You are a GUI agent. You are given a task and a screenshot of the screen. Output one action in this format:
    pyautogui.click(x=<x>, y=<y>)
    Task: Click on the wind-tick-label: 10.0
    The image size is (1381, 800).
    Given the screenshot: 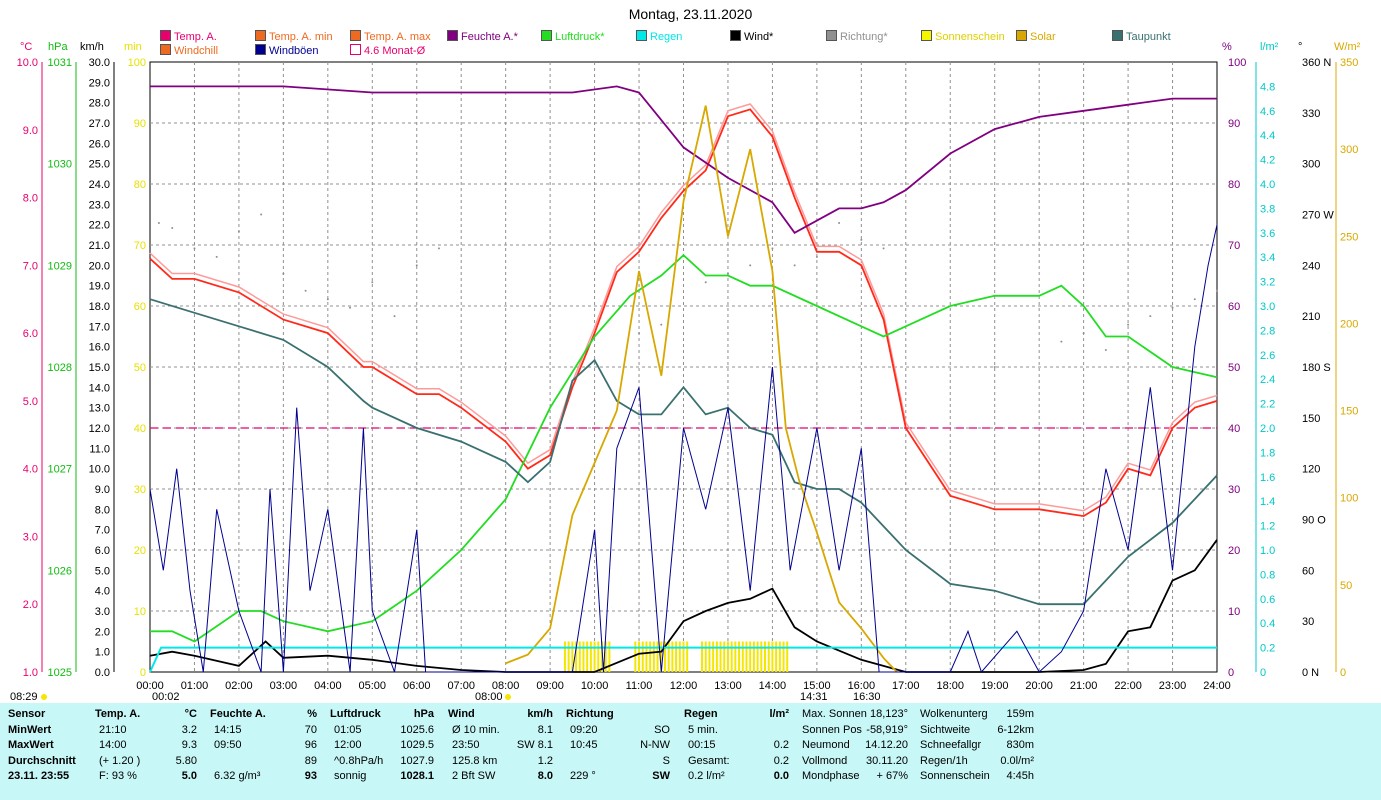 What is the action you would take?
    pyautogui.click(x=99, y=470)
    